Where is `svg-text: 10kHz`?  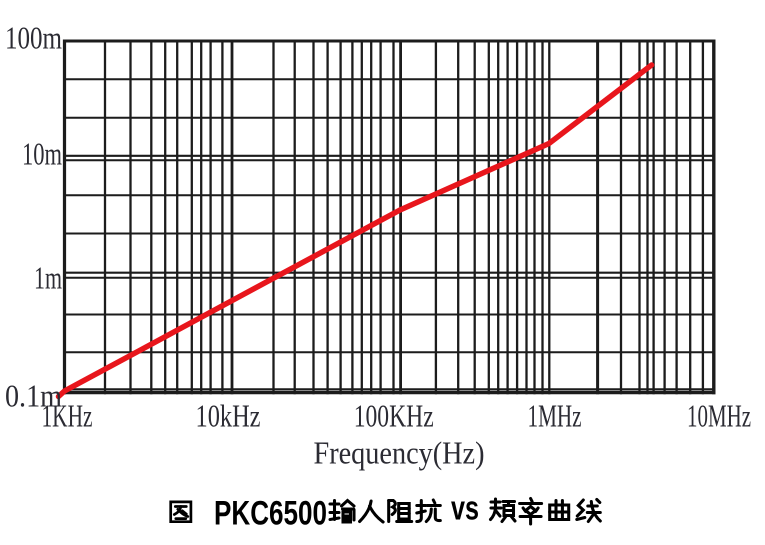 svg-text: 10kHz is located at coordinates (228, 415).